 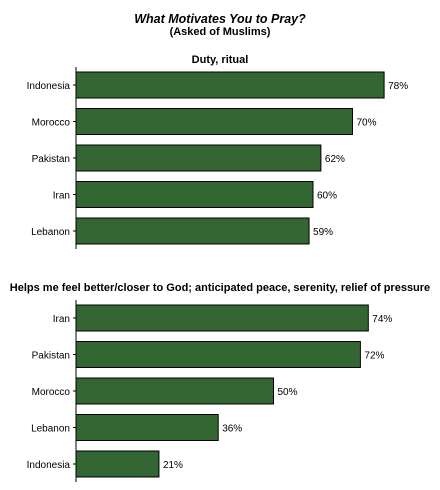 What do you see at coordinates (374, 356) in the screenshot?
I see `value-label: 72%` at bounding box center [374, 356].